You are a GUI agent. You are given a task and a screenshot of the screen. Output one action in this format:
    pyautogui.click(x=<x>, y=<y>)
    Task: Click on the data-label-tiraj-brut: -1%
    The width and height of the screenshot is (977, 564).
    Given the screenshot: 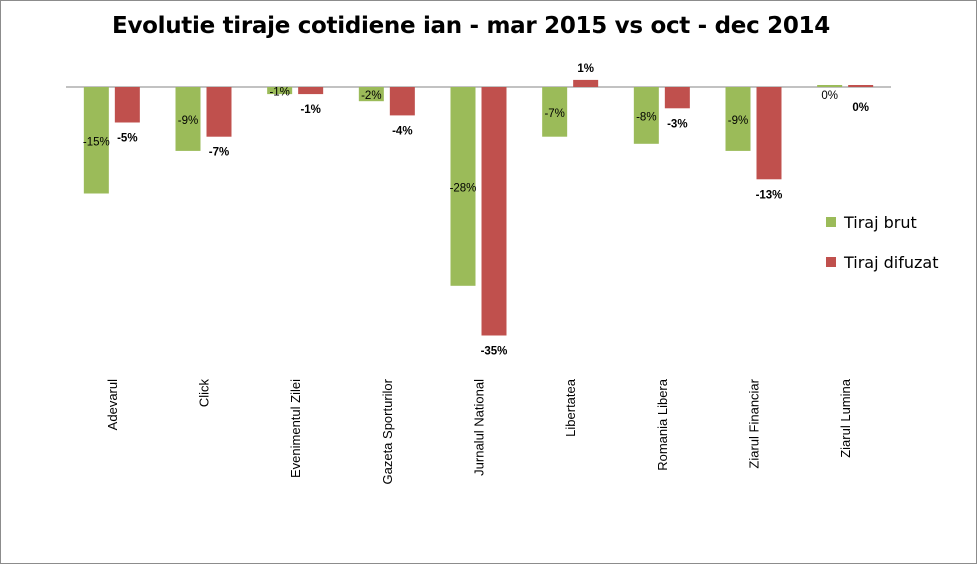 What is the action you would take?
    pyautogui.click(x=279, y=93)
    